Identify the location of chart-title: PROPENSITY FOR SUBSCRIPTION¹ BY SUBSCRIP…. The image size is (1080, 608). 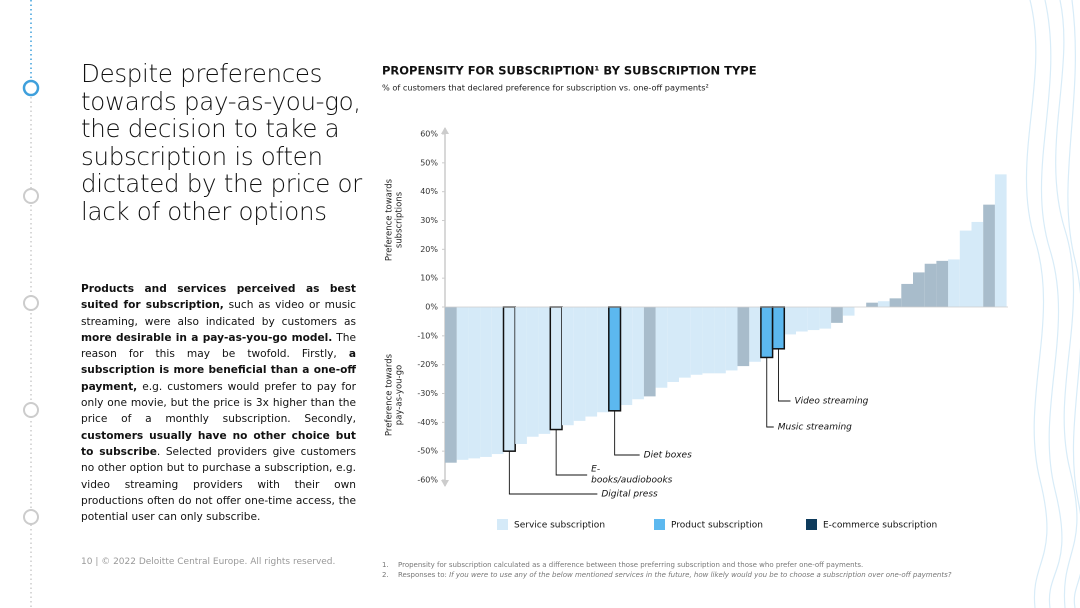
(569, 71).